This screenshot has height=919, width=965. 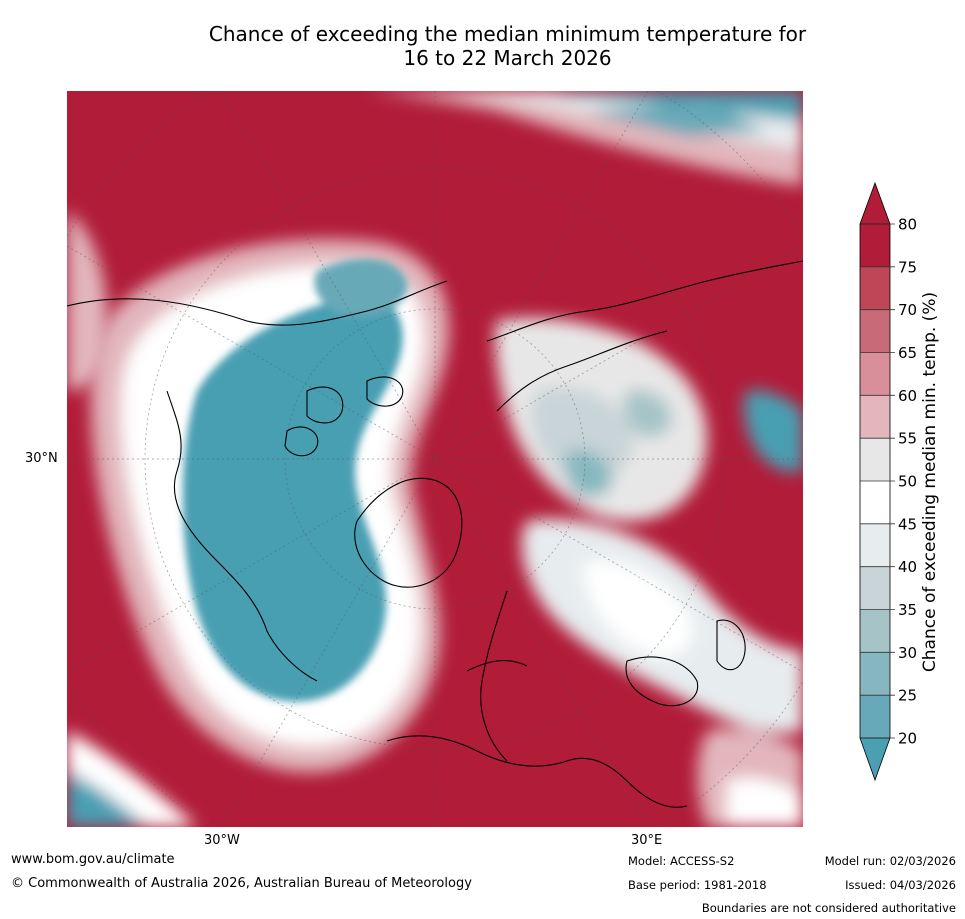 I want to click on colorbar-tick-label: 70, so click(x=907, y=310).